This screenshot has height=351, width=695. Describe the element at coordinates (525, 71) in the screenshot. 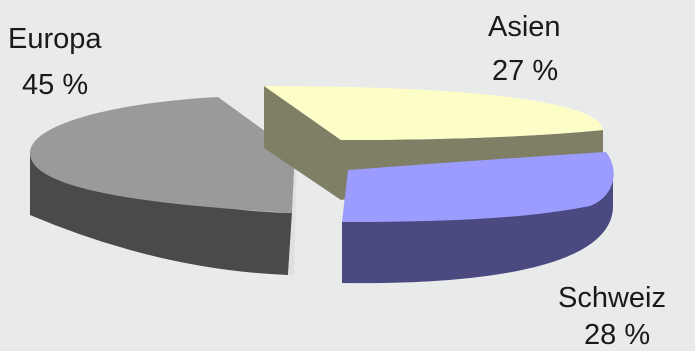

I see `label-asien-value: 27 %` at that location.